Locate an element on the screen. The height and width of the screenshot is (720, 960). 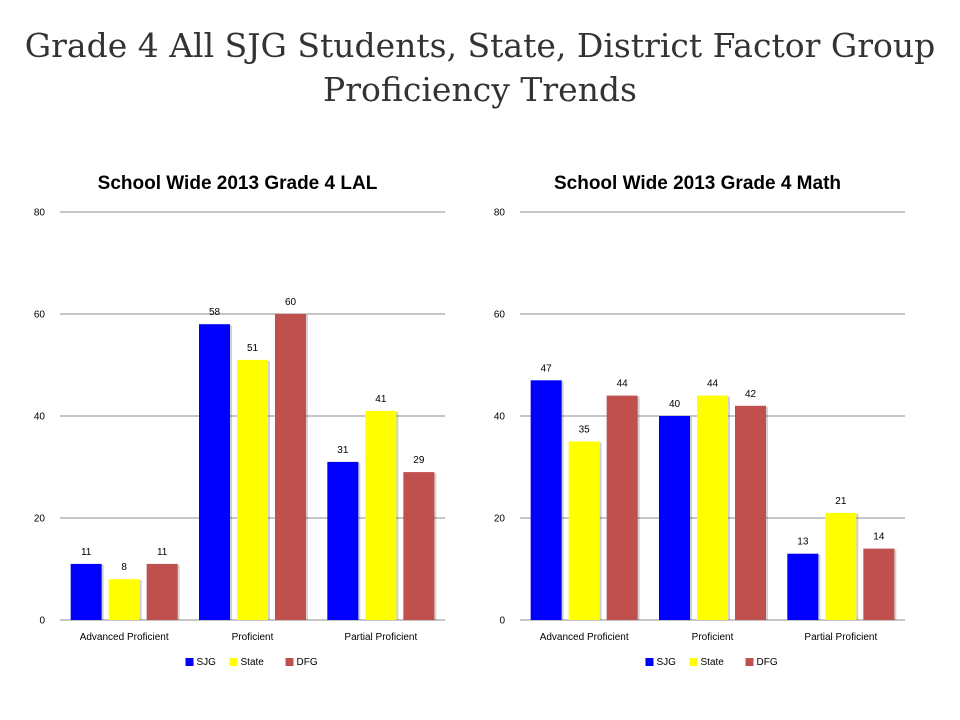
lal-legend-swatch-state is located at coordinates (233, 662).